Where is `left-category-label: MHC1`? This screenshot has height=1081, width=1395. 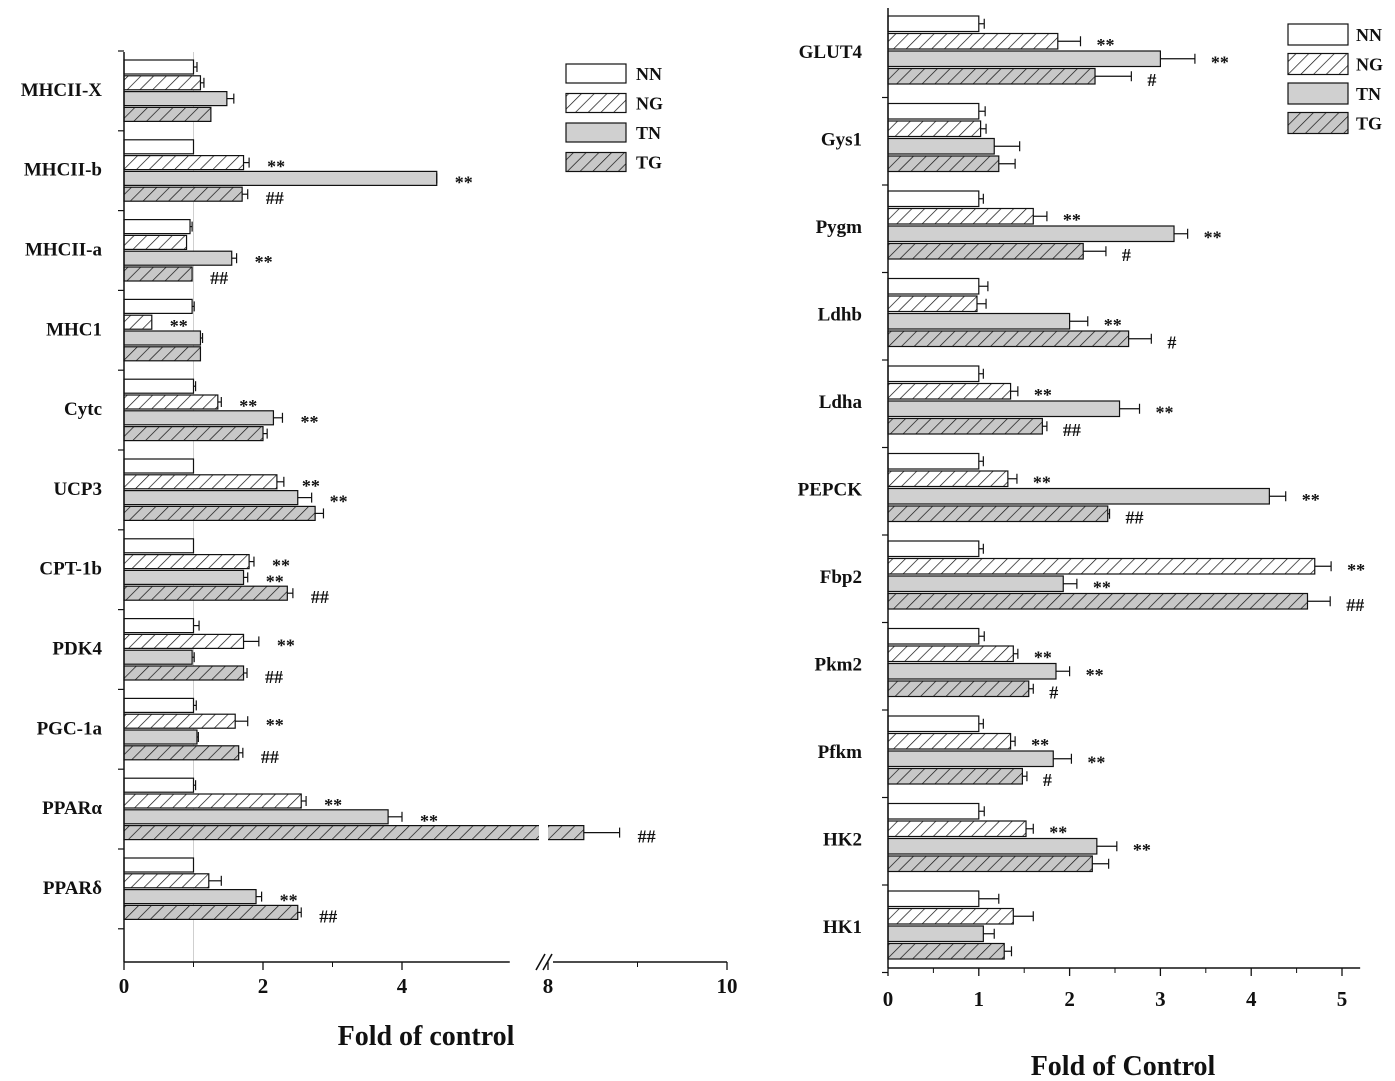
left-category-label: MHC1 is located at coordinates (74, 329).